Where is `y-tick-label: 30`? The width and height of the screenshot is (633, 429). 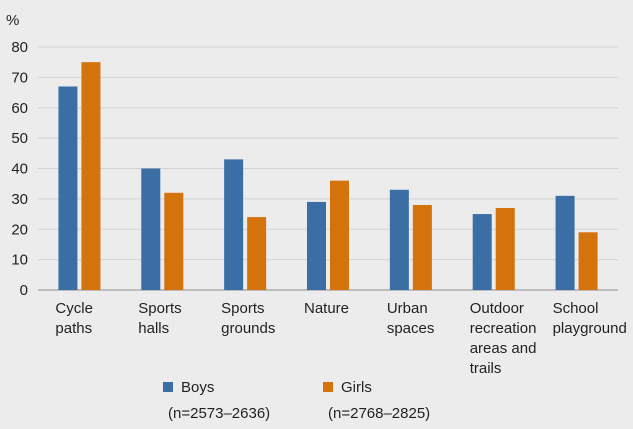
y-tick-label: 30 is located at coordinates (19, 199).